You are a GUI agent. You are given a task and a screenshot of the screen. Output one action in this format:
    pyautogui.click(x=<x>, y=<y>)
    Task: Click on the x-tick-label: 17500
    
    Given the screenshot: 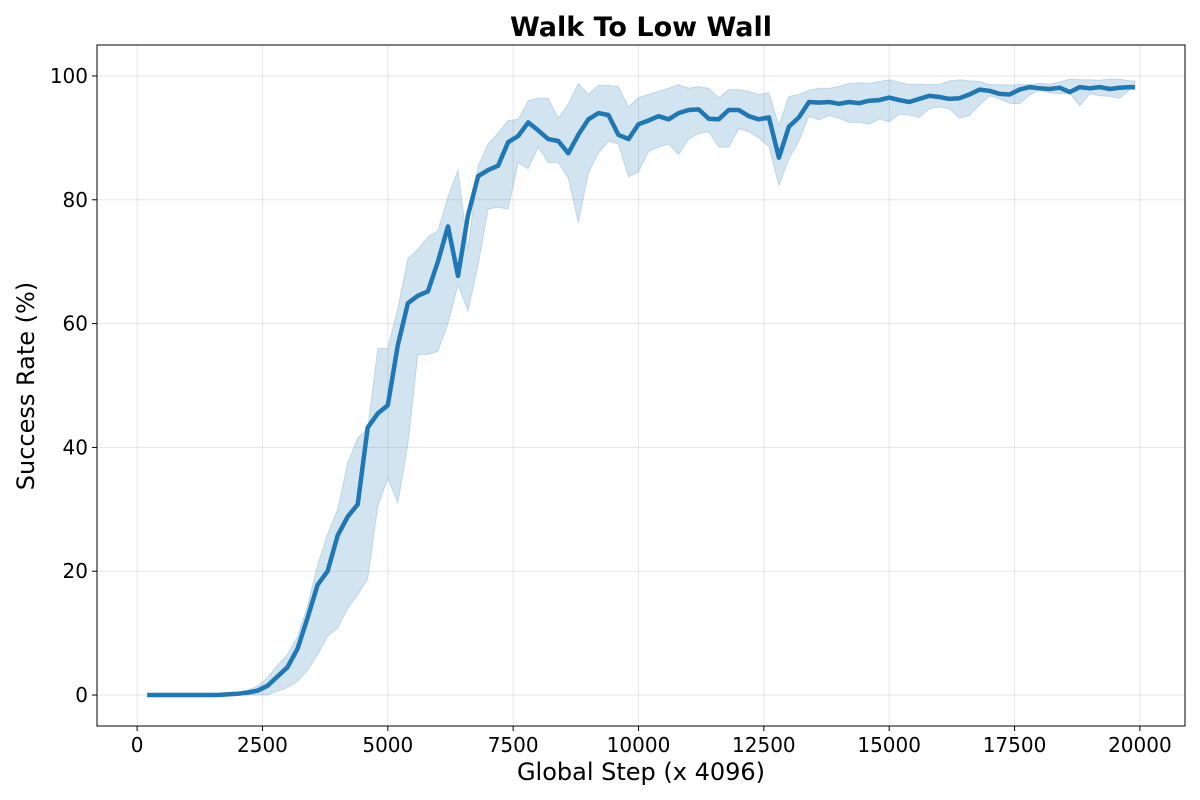 What is the action you would take?
    pyautogui.click(x=1015, y=745)
    